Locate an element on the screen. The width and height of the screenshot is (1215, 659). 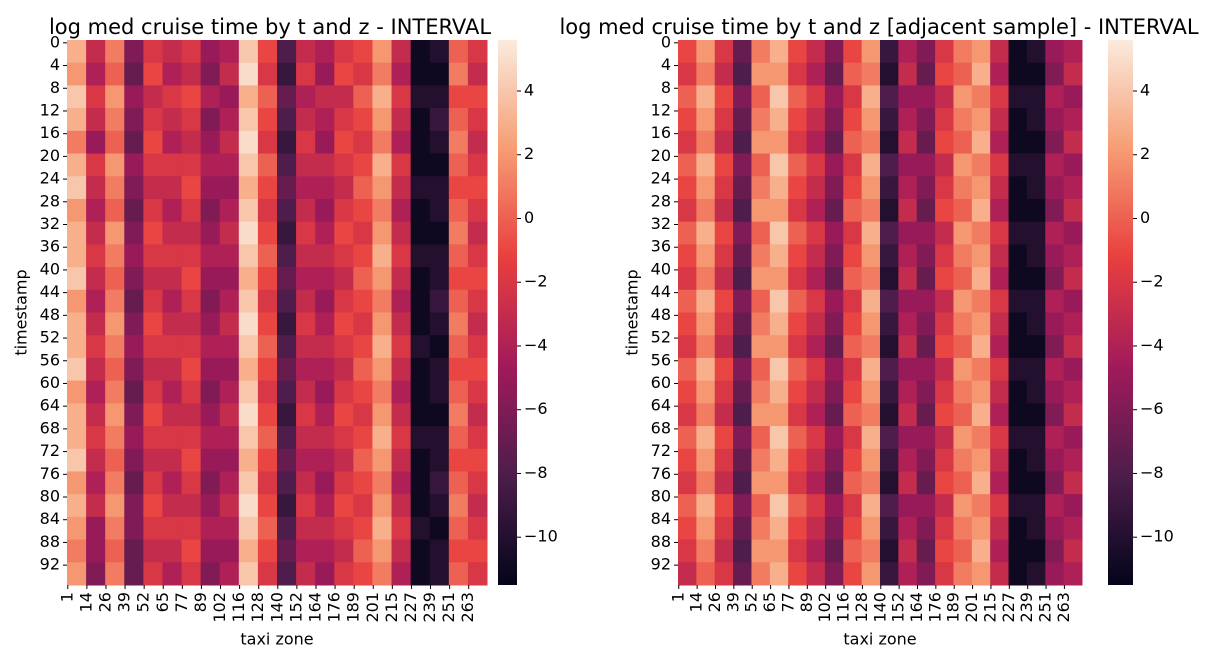
x-tick-label: 152 is located at coordinates (295, 607).